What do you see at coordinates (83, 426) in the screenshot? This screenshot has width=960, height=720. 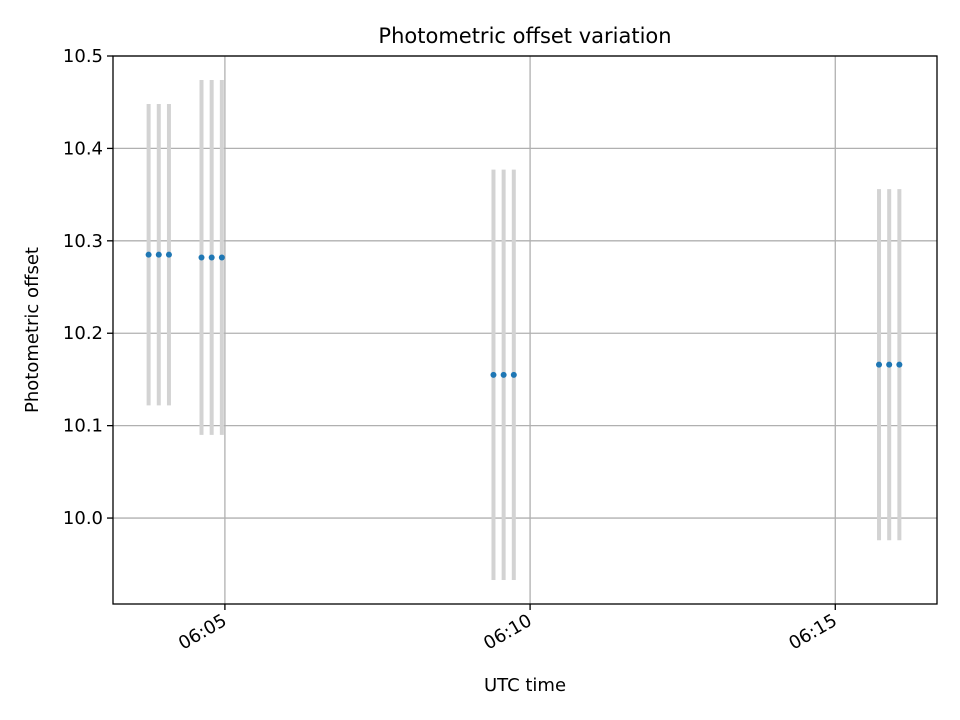 I see `y-tick-label: 10.1` at bounding box center [83, 426].